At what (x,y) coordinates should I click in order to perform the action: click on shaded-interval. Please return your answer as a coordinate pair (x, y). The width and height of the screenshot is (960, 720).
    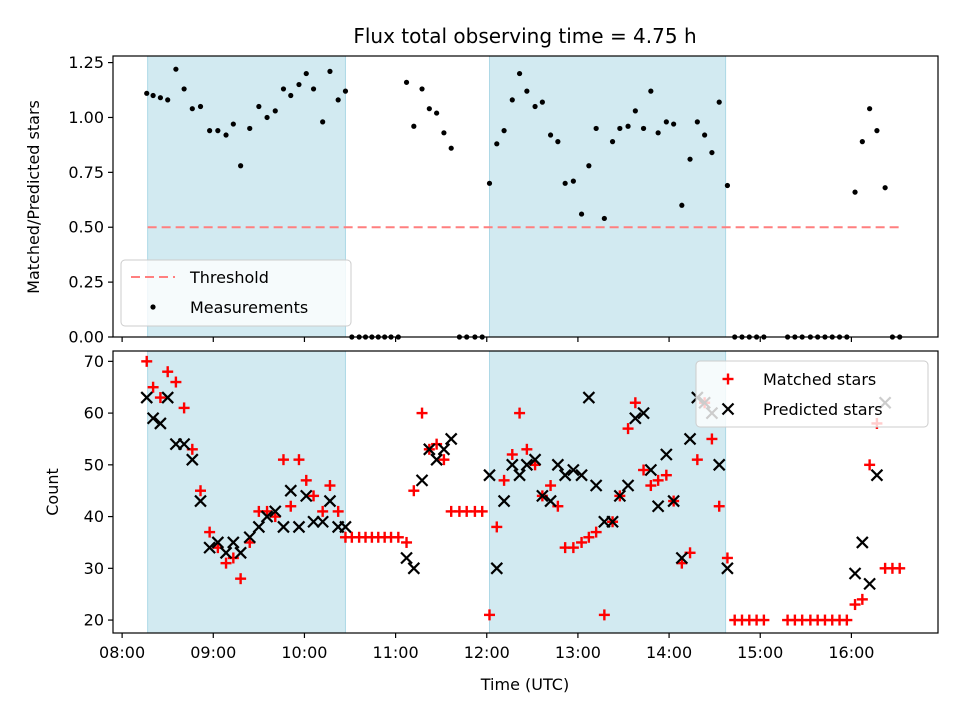
    Looking at the image, I should click on (607, 196).